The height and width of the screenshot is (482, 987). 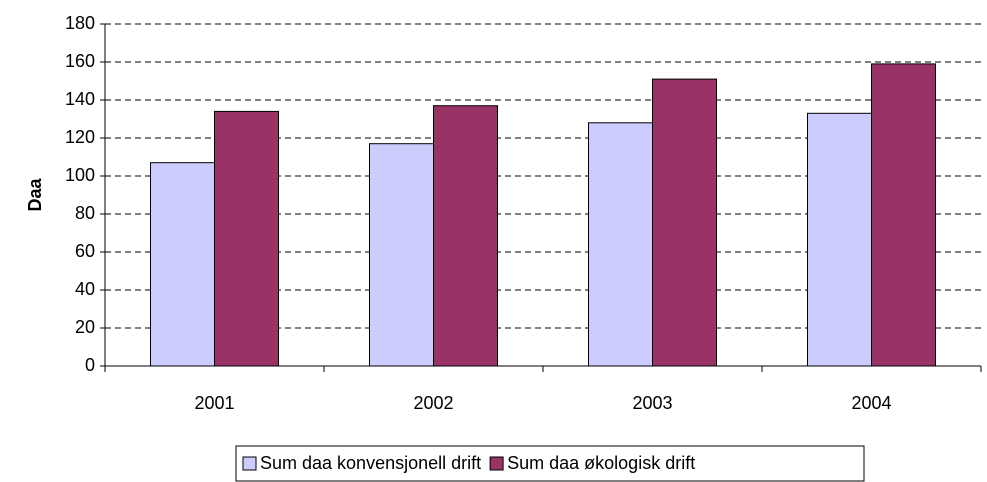 I want to click on x-tick-label: 2004, so click(x=871, y=403).